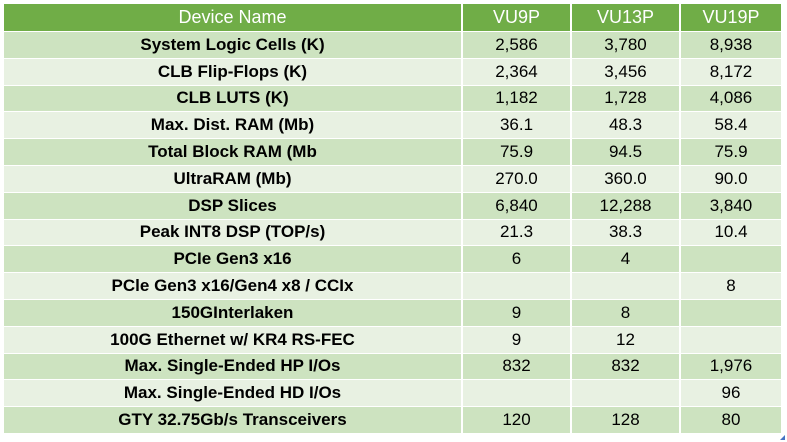 Image resolution: width=787 pixels, height=442 pixels. I want to click on row-label: CLB Flip-Flops (K), so click(232, 71).